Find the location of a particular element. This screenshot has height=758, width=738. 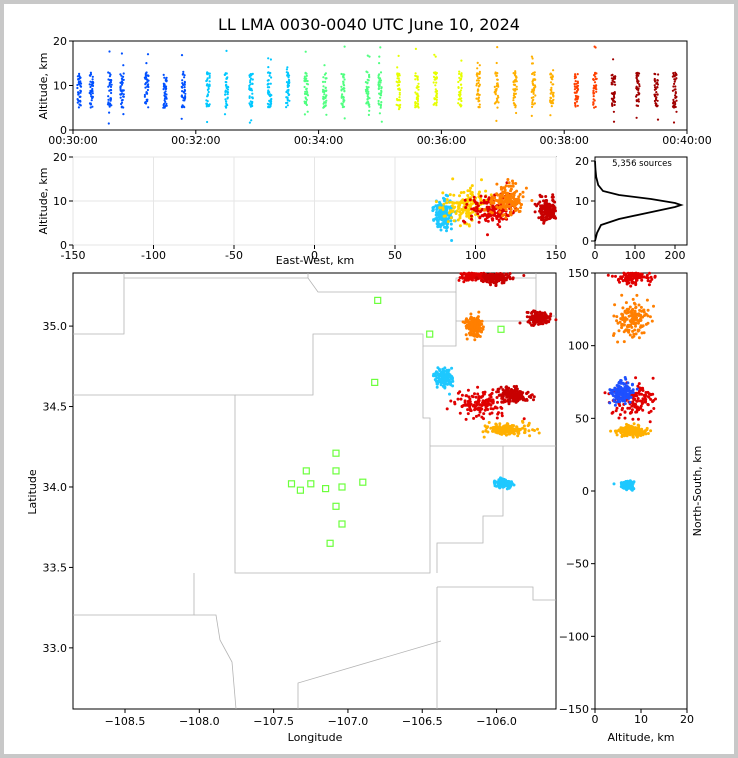

time-ytick-label: 20 is located at coordinates (60, 41).